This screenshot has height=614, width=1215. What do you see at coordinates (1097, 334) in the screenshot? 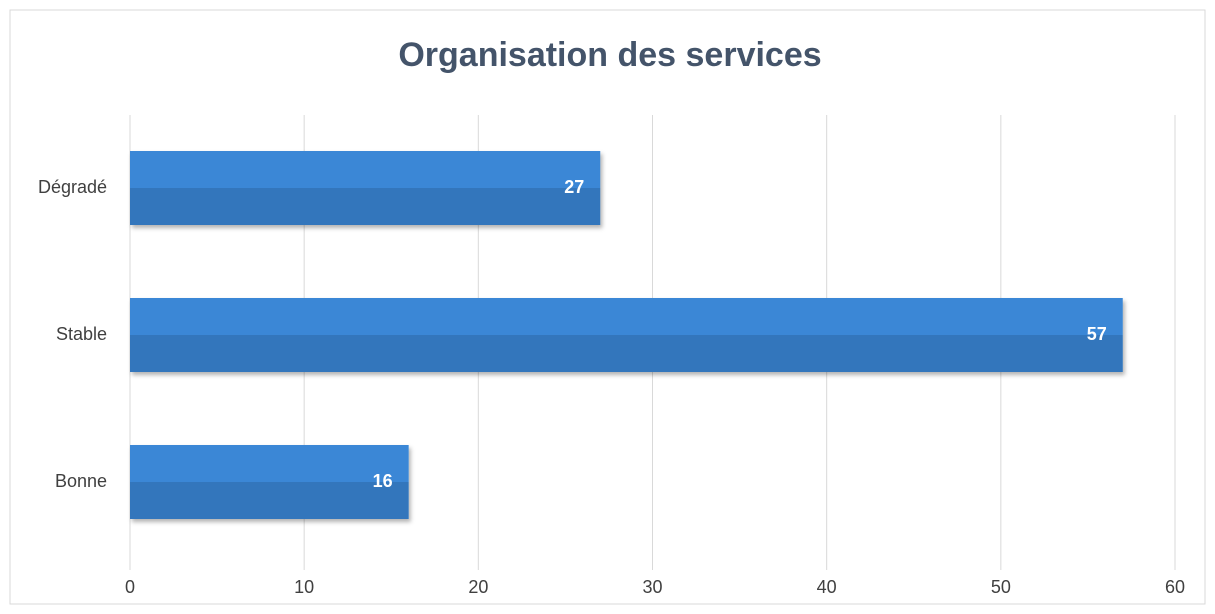
I see `data-label: 57` at bounding box center [1097, 334].